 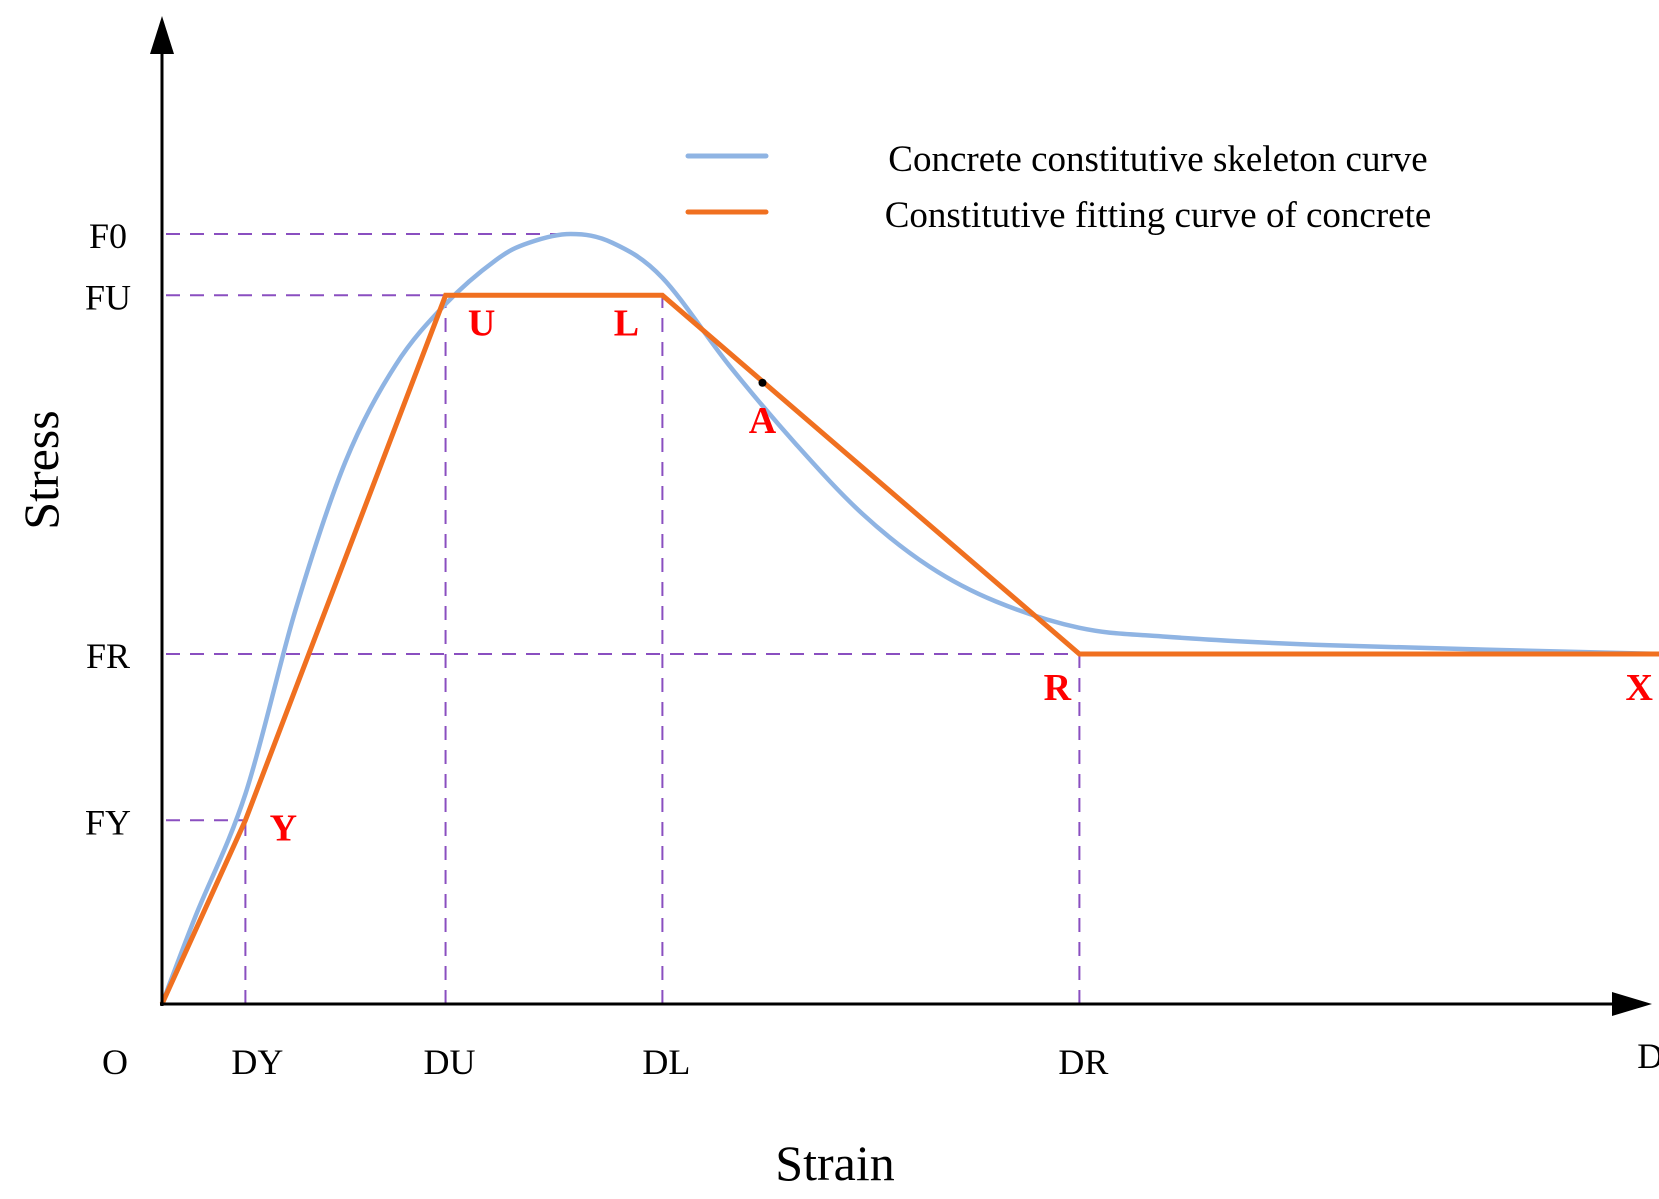 I want to click on legend-label-skeleton: Concrete constitutive skeleton curve, so click(x=1157, y=159).